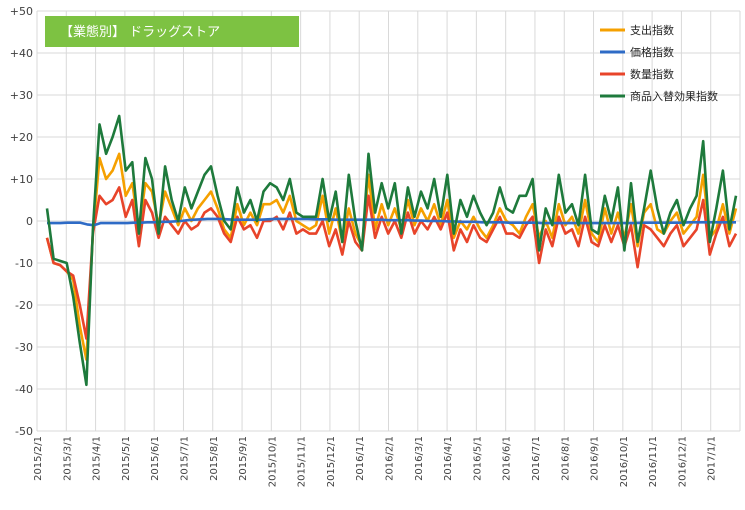 The width and height of the screenshot is (745, 510). What do you see at coordinates (360, 458) in the screenshot?
I see `x-tick-label: 2016/1/1` at bounding box center [360, 458].